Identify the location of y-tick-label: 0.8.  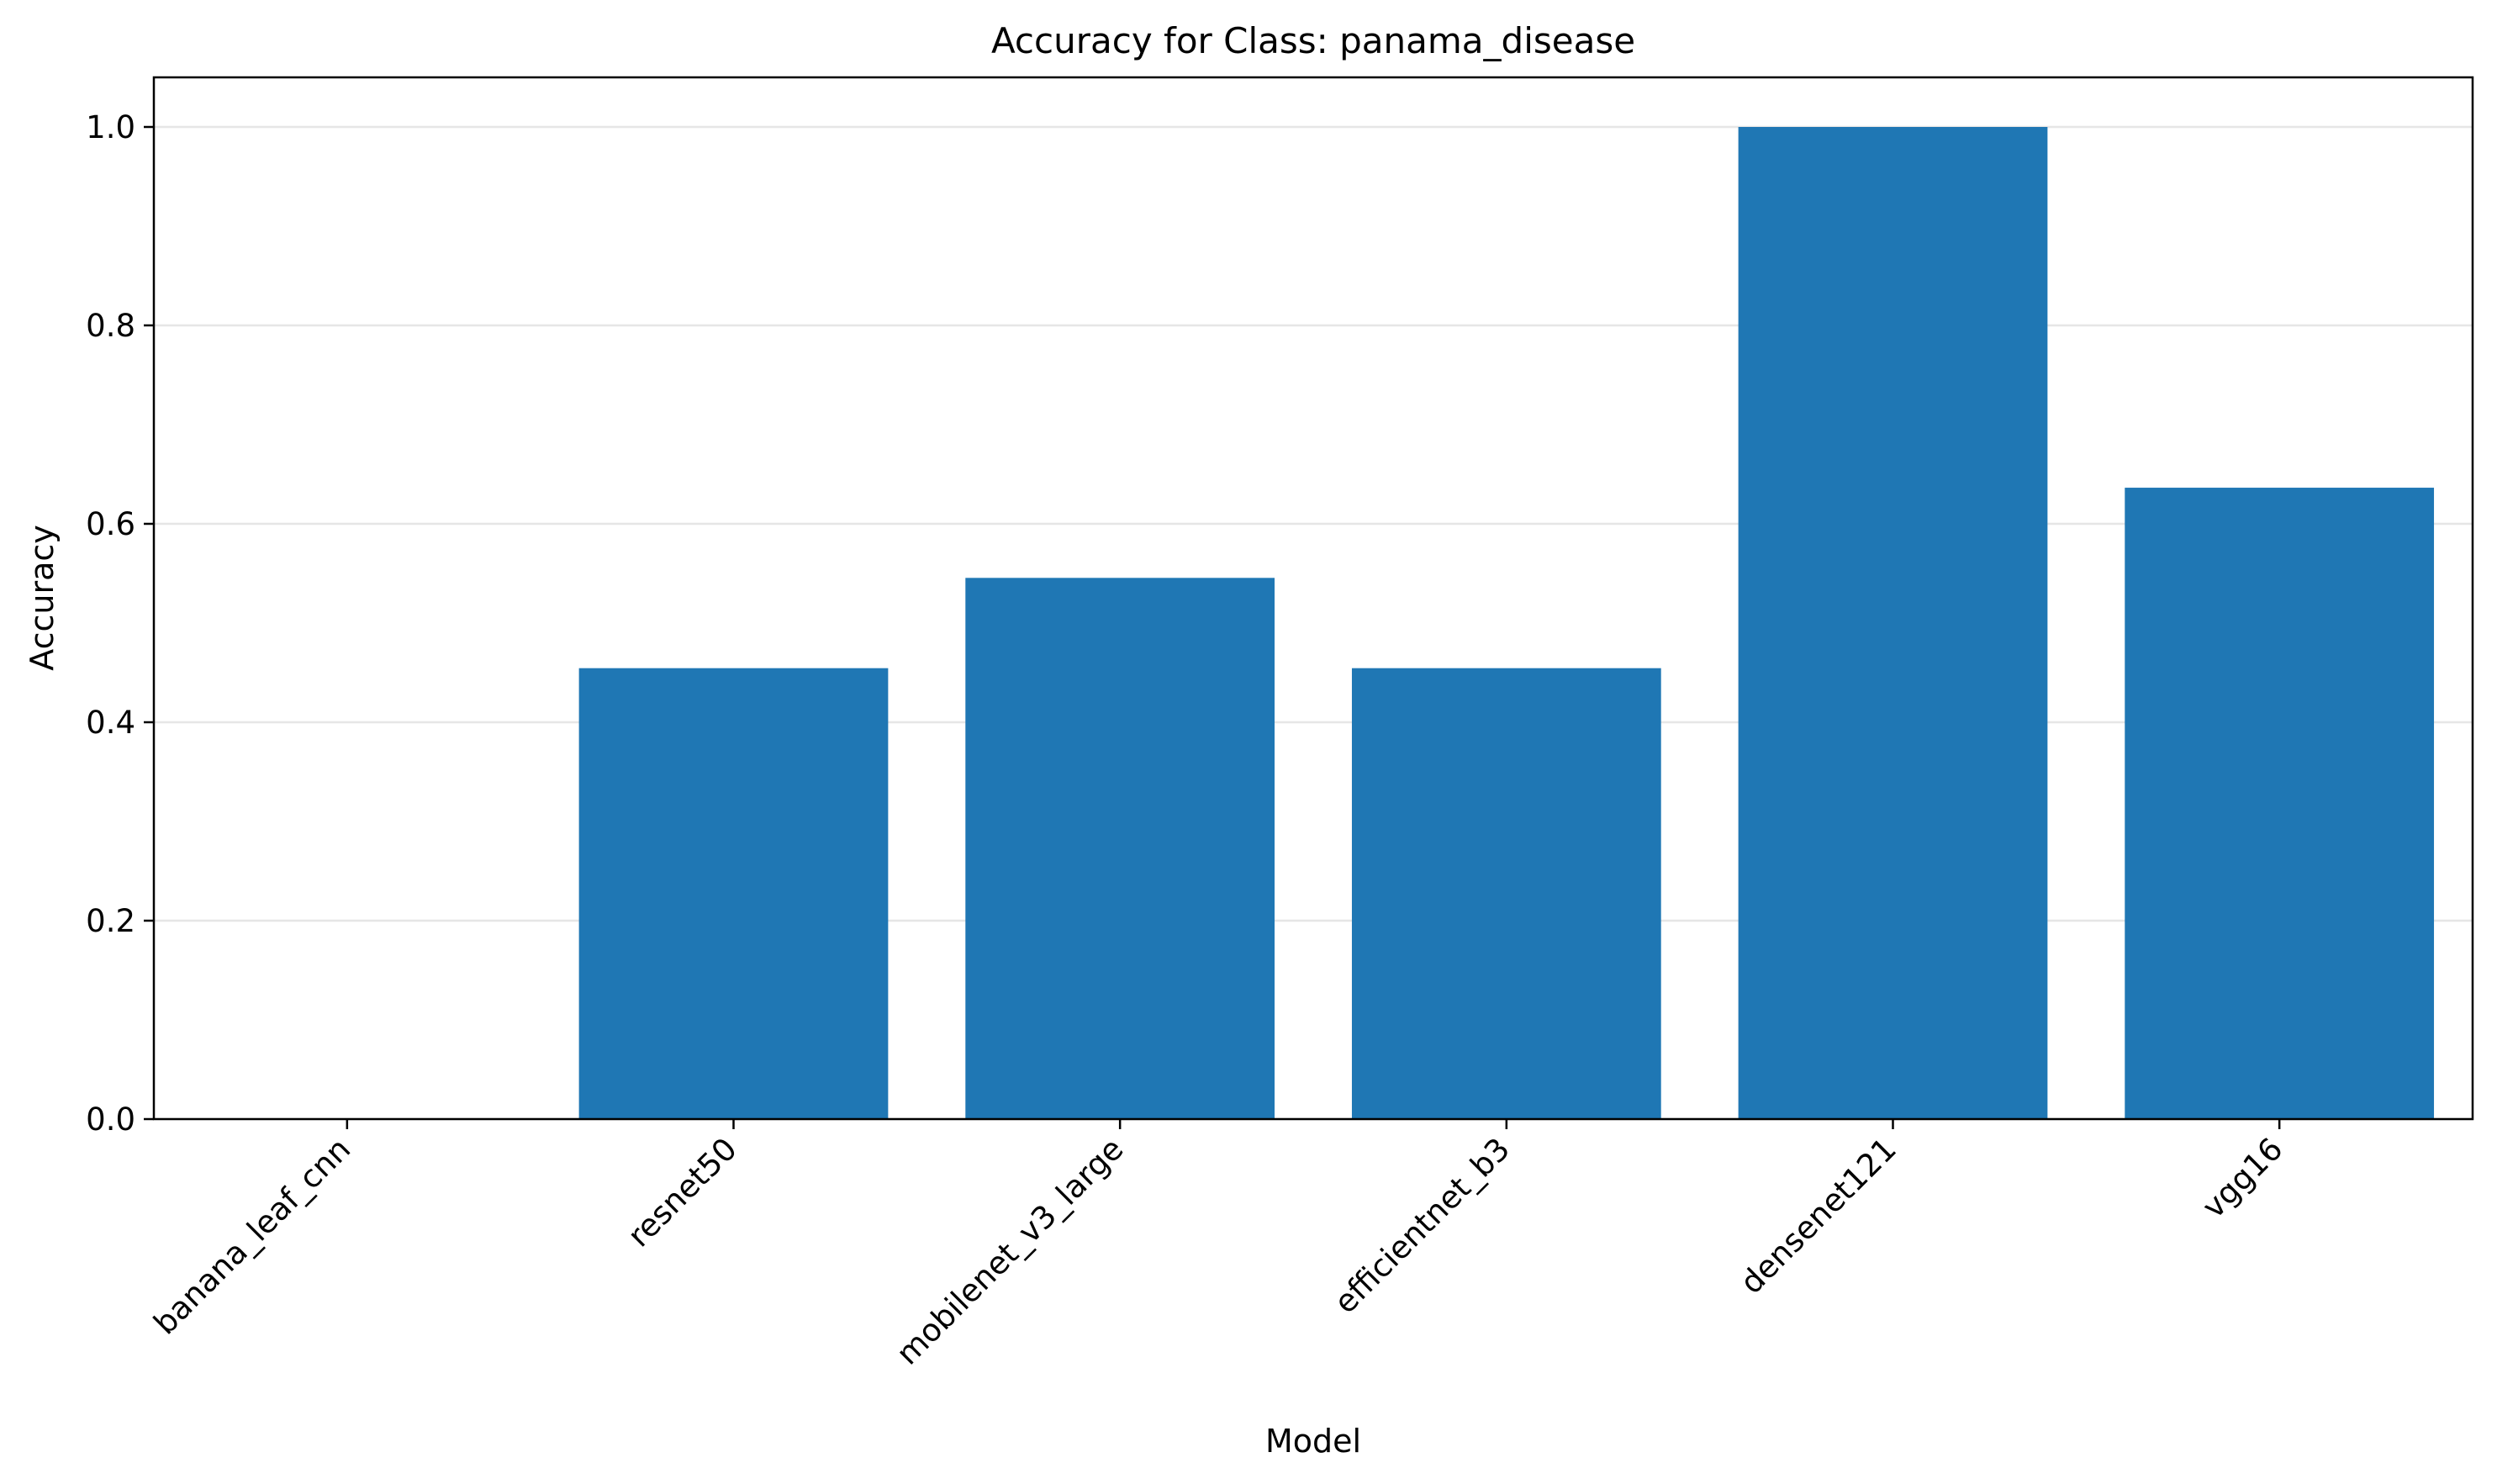
(110, 326).